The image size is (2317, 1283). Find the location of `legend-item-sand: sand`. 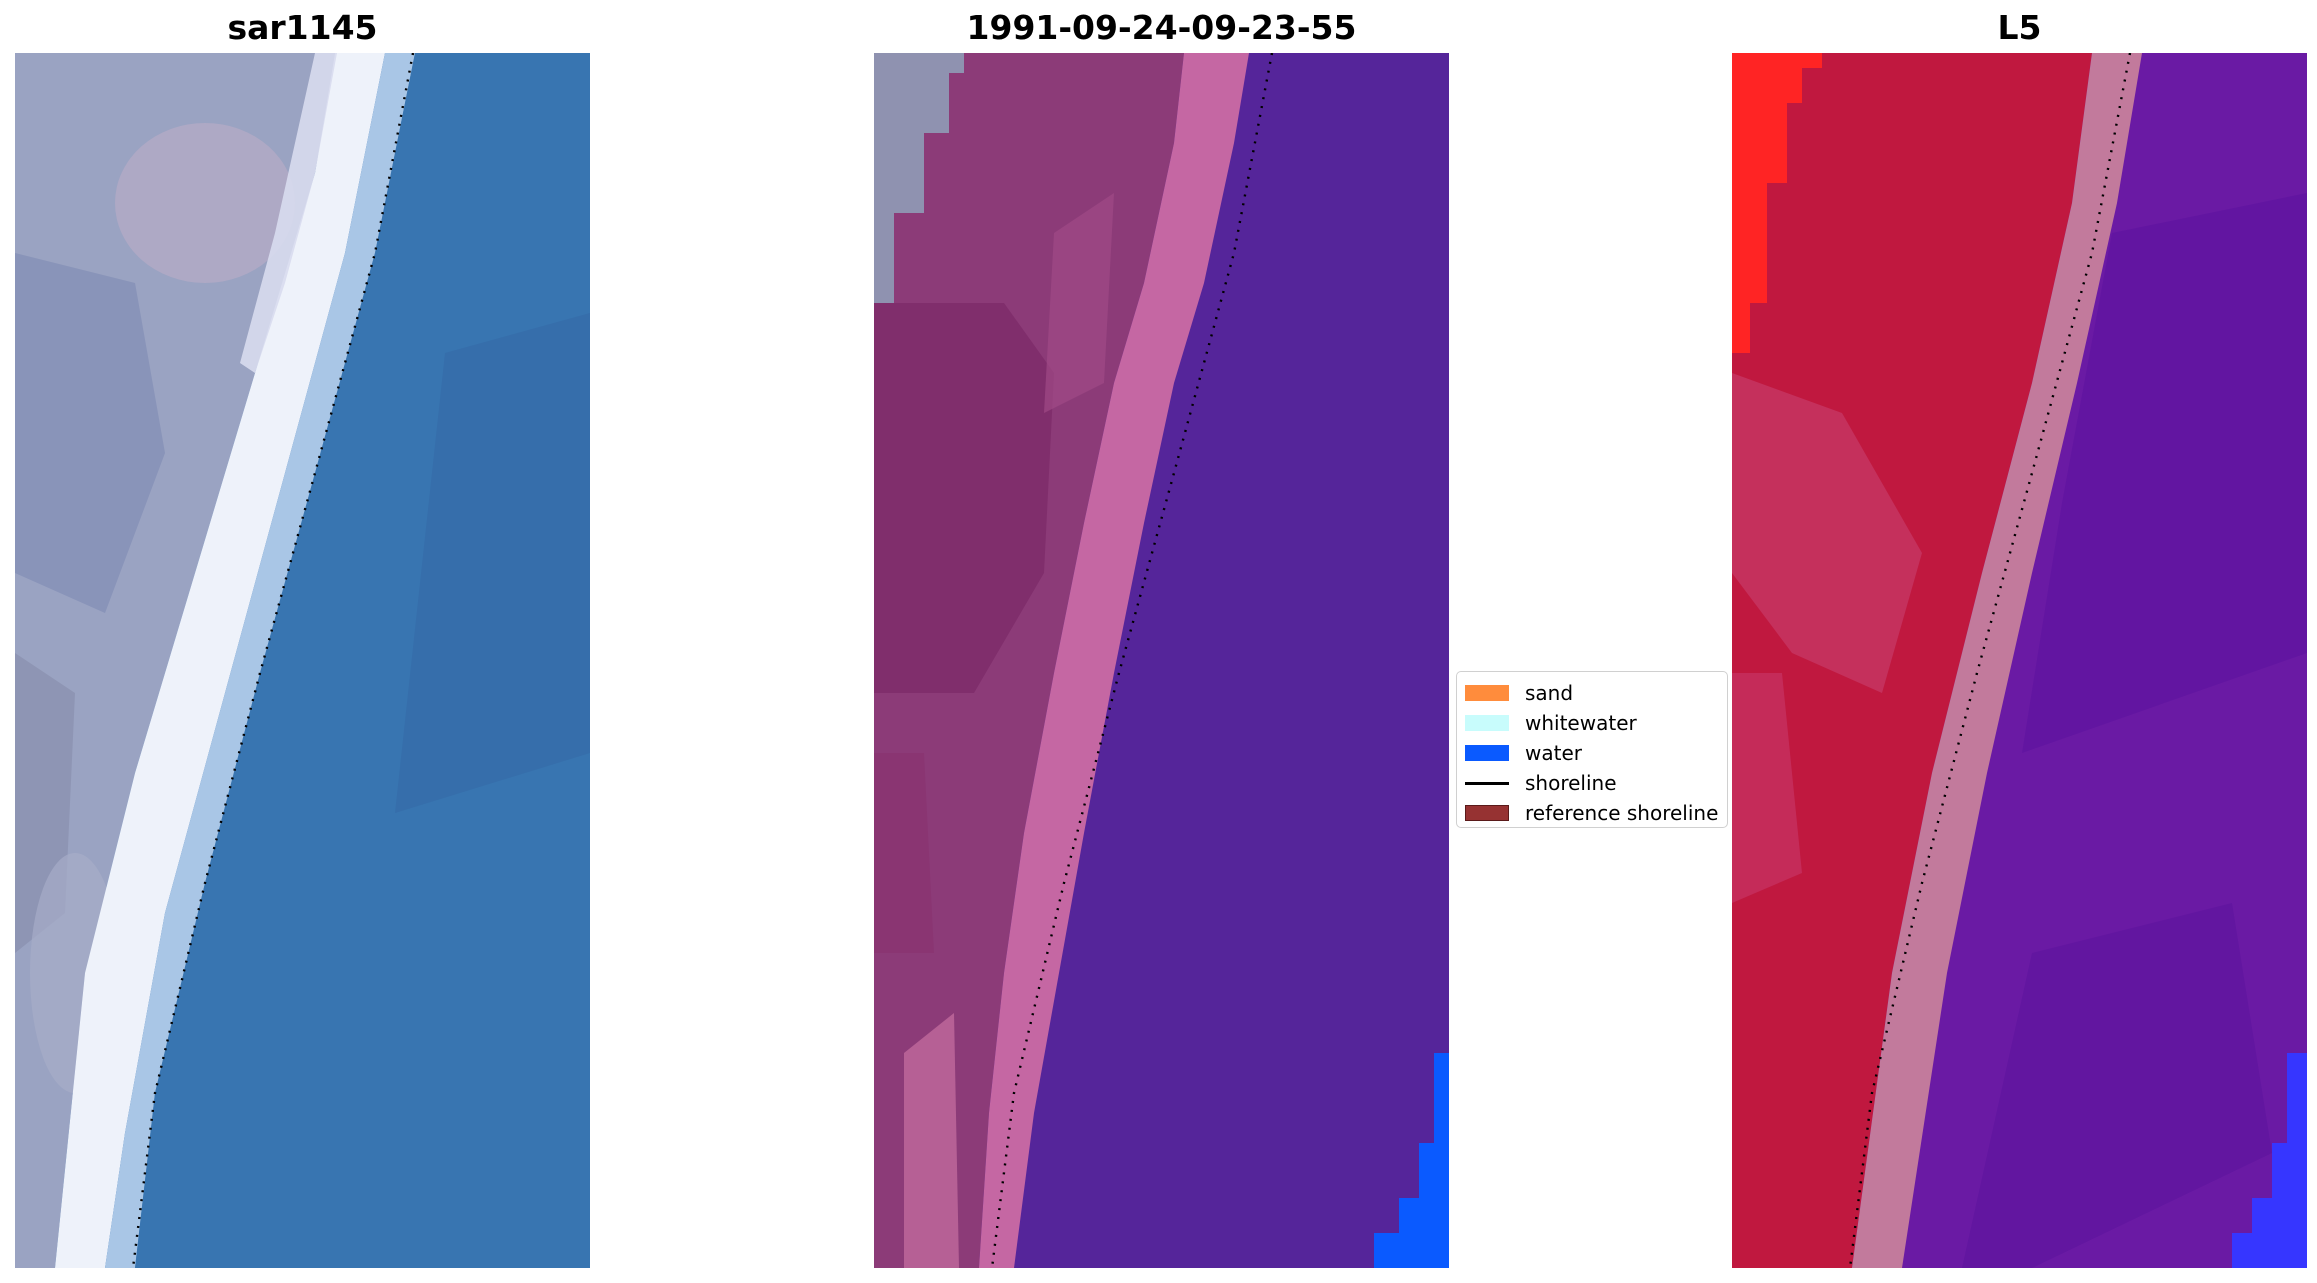

legend-item-sand: sand is located at coordinates (1596, 693).